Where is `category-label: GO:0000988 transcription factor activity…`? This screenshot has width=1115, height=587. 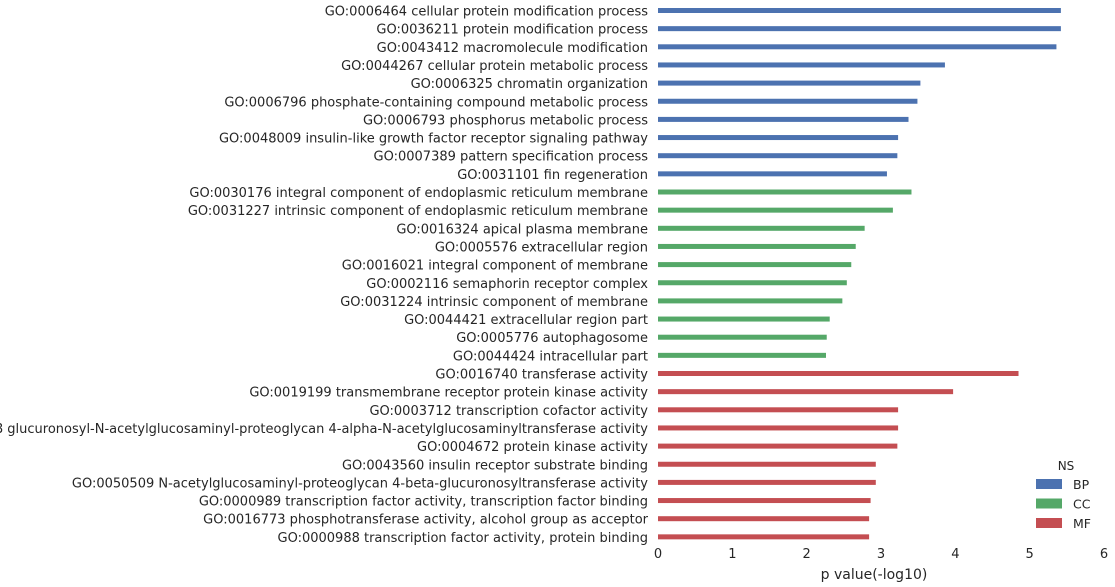 category-label: GO:0000988 transcription factor activity… is located at coordinates (463, 538).